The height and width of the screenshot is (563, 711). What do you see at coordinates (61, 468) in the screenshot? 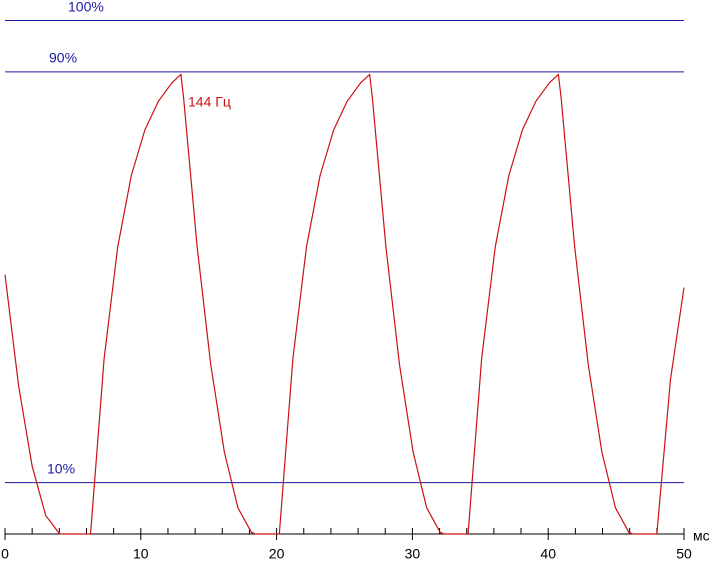
I see `y-tick-label: 10%` at bounding box center [61, 468].